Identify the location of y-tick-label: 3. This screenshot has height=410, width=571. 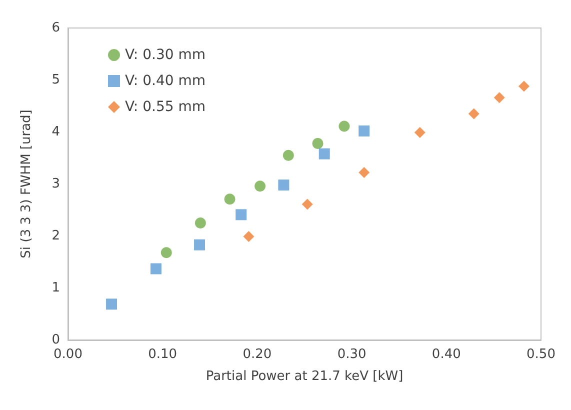
(56, 184).